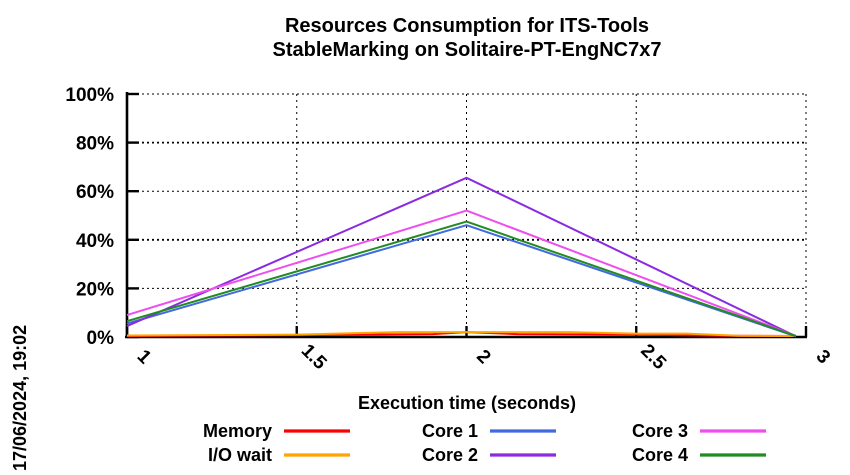 This screenshot has width=850, height=475. What do you see at coordinates (144, 357) in the screenshot?
I see `x-tick-label-1: 1` at bounding box center [144, 357].